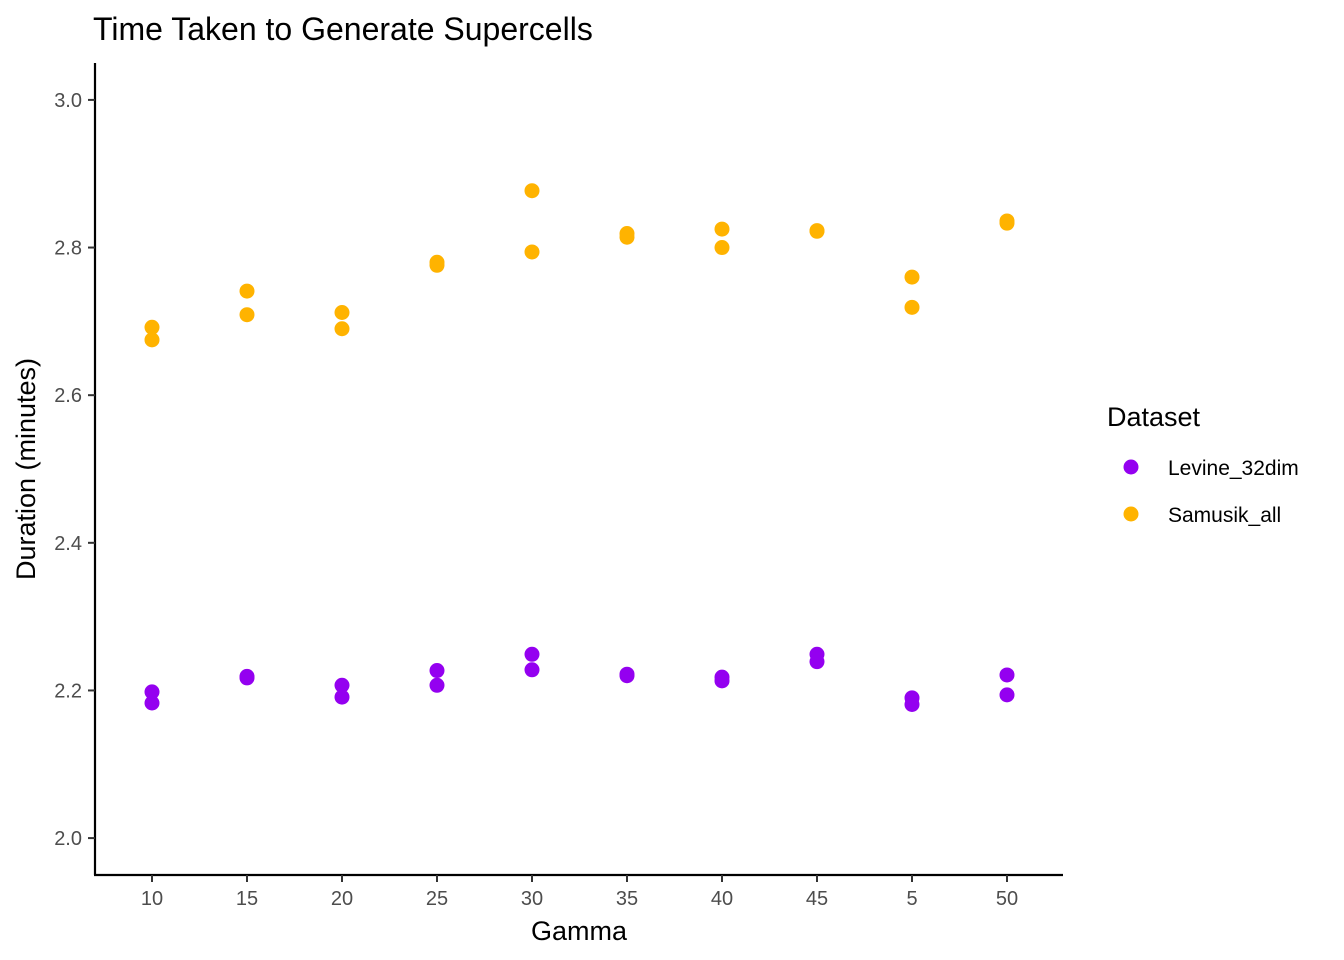  Describe the element at coordinates (342, 899) in the screenshot. I see `x-tick-label: 20` at that location.